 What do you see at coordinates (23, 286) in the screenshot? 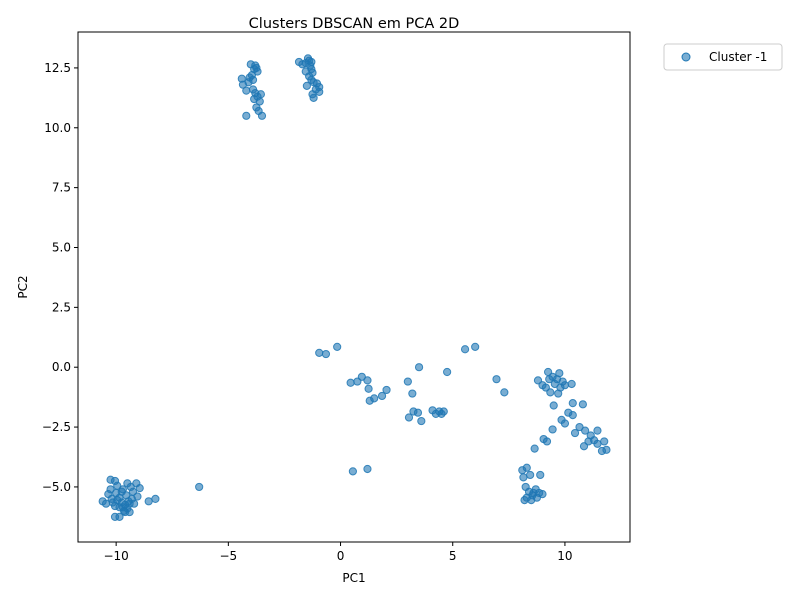
I see `y-axis-label: PC2` at bounding box center [23, 286].